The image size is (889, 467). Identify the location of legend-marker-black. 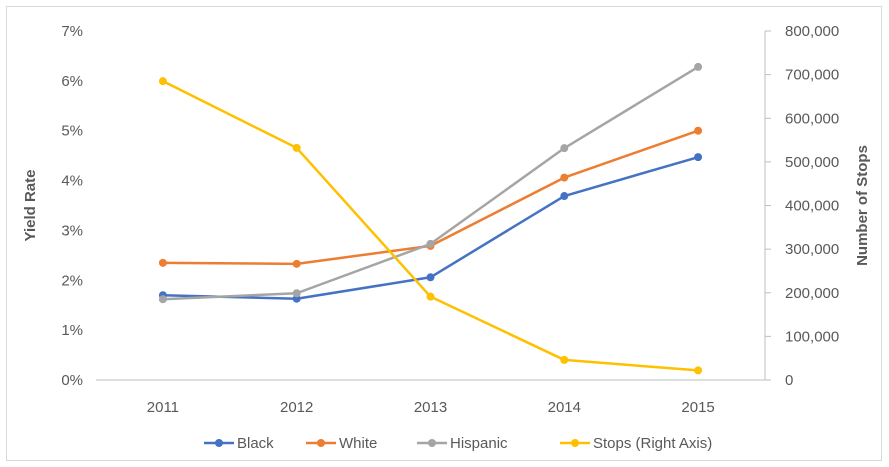
(219, 443).